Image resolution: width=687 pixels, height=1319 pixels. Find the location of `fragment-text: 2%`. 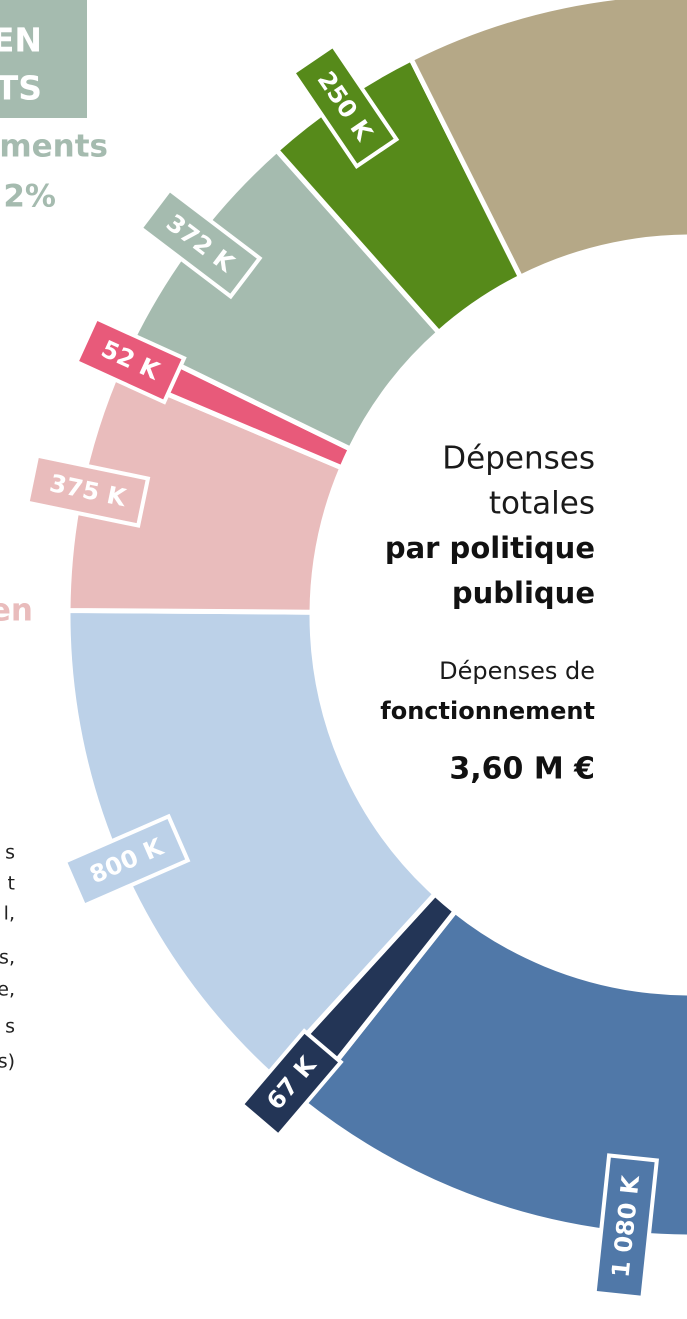

fragment-text: 2% is located at coordinates (29, 197).